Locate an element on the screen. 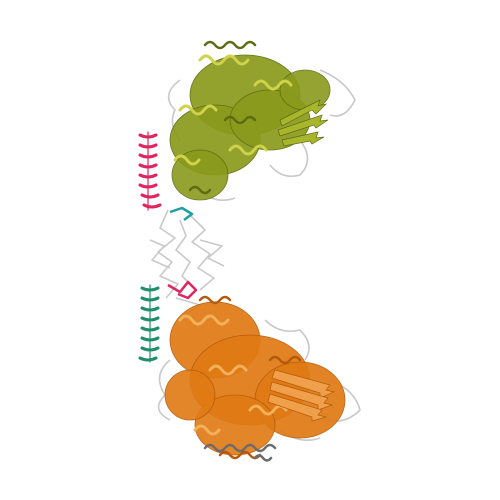 The image size is (500, 500). pink-loop-middle is located at coordinates (182, 290).